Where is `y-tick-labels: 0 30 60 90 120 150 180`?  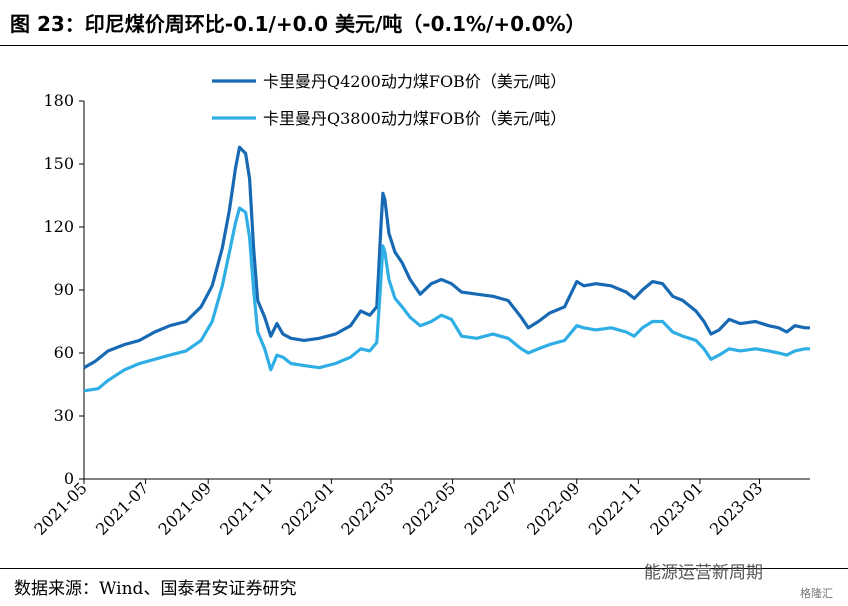
y-tick-labels: 0 30 60 90 120 150 180 is located at coordinates (58, 289).